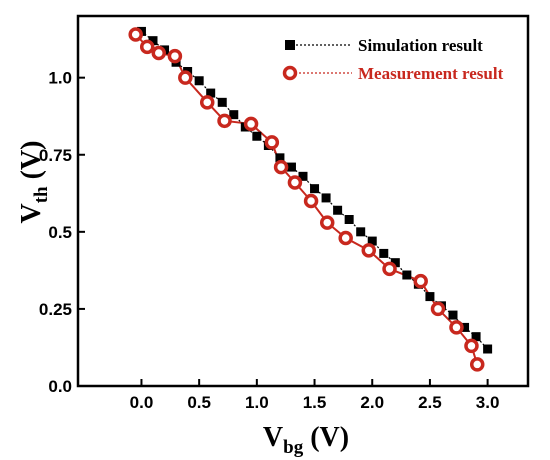 This screenshot has width=550, height=460. What do you see at coordinates (273, 437) in the screenshot?
I see `x-axis-title-main: V` at bounding box center [273, 437].